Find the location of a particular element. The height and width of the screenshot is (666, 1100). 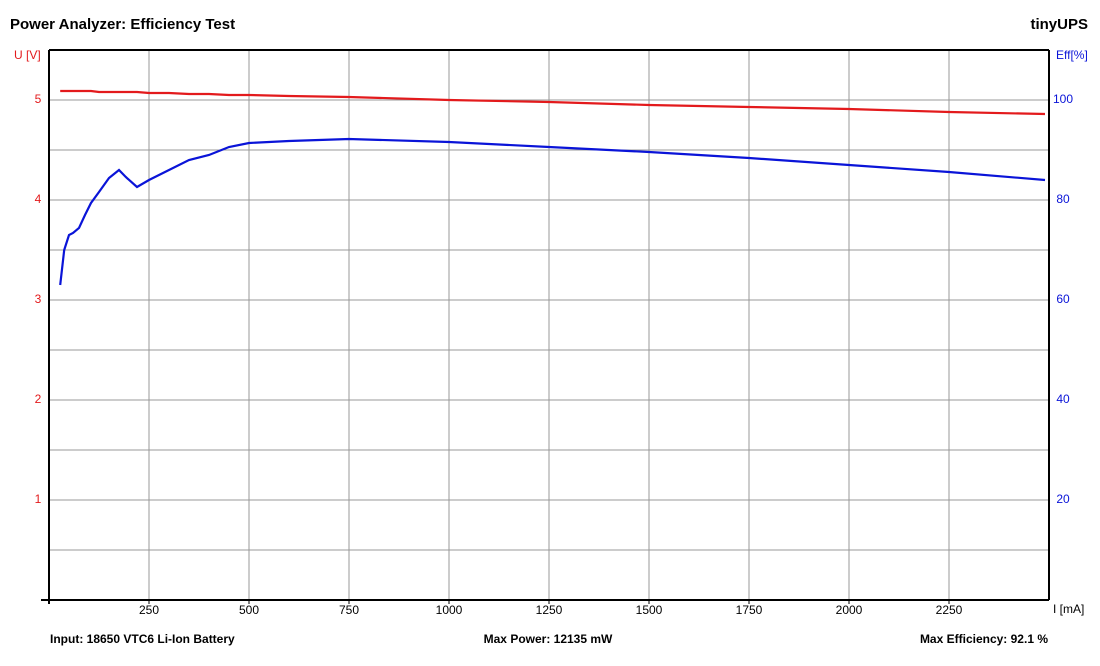

brand: tinyUPS is located at coordinates (1059, 24).